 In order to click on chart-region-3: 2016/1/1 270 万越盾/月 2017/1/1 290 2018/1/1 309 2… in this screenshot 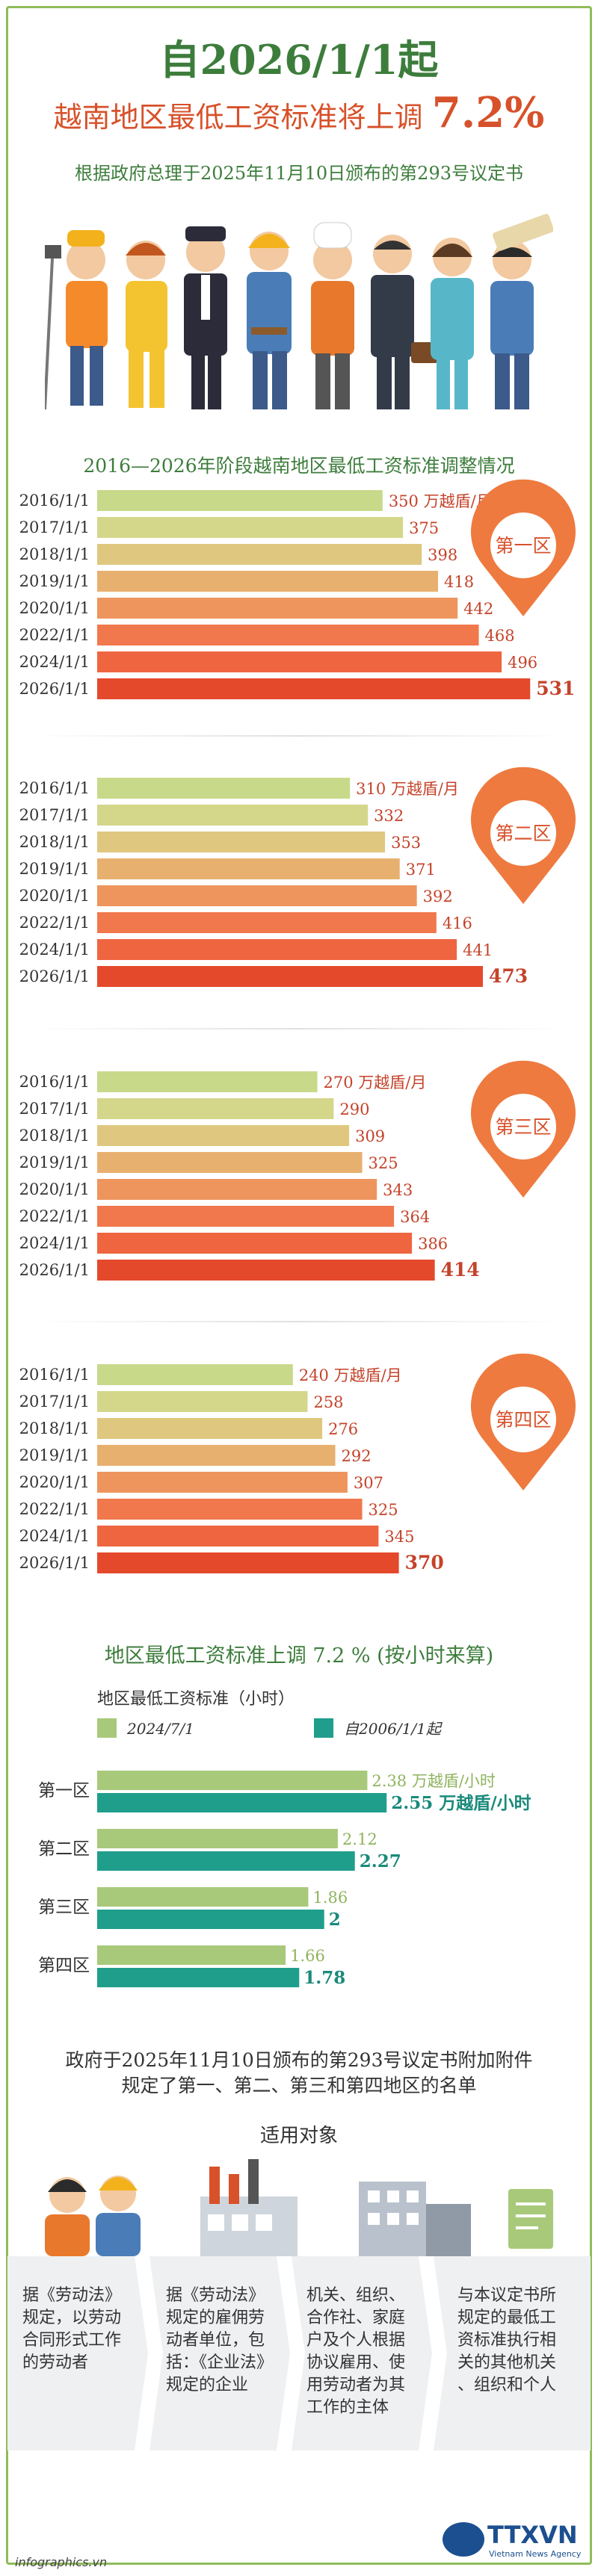, I will do `click(297, 1170)`.